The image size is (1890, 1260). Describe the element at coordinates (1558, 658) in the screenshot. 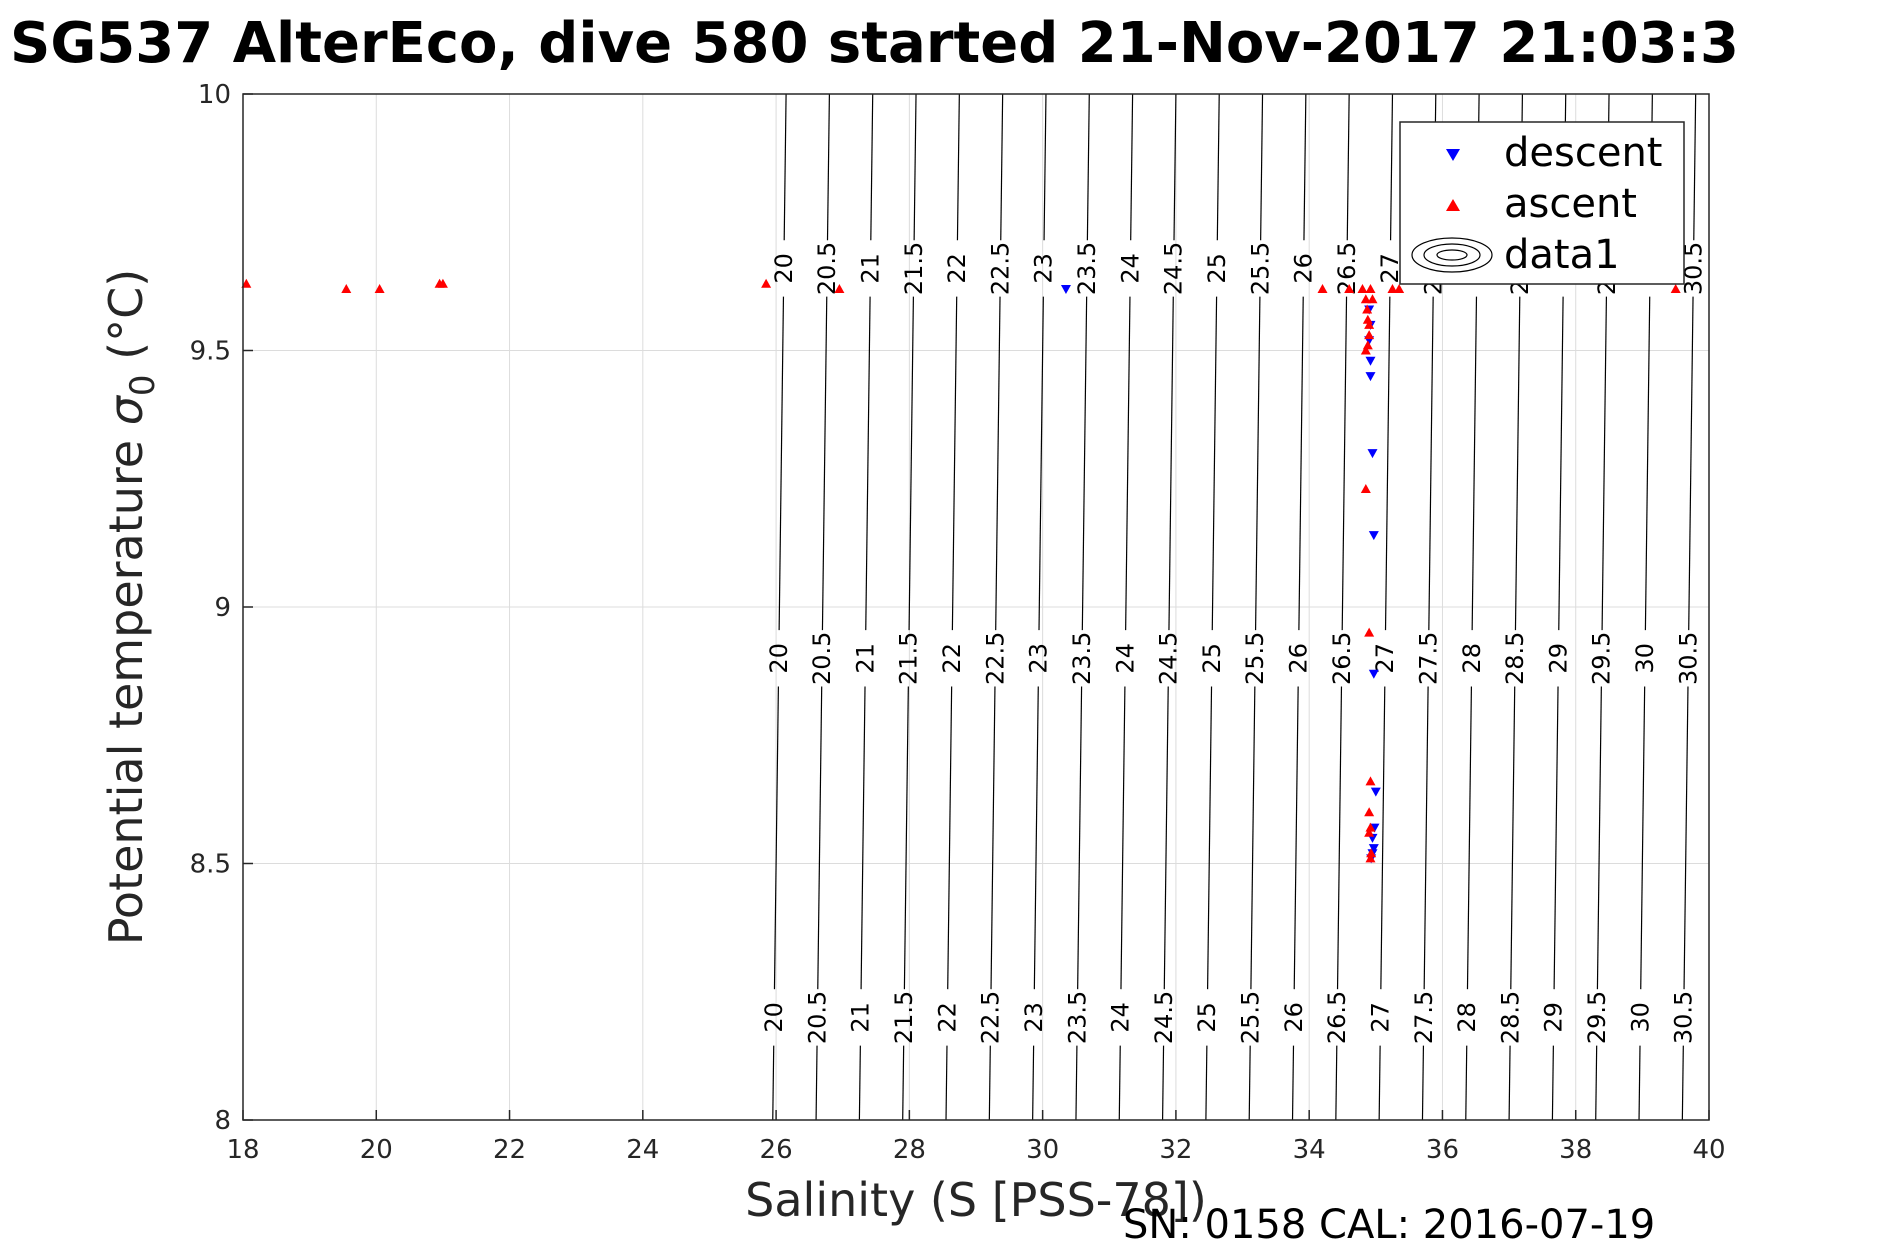

I see `contour-label-29: 29` at that location.